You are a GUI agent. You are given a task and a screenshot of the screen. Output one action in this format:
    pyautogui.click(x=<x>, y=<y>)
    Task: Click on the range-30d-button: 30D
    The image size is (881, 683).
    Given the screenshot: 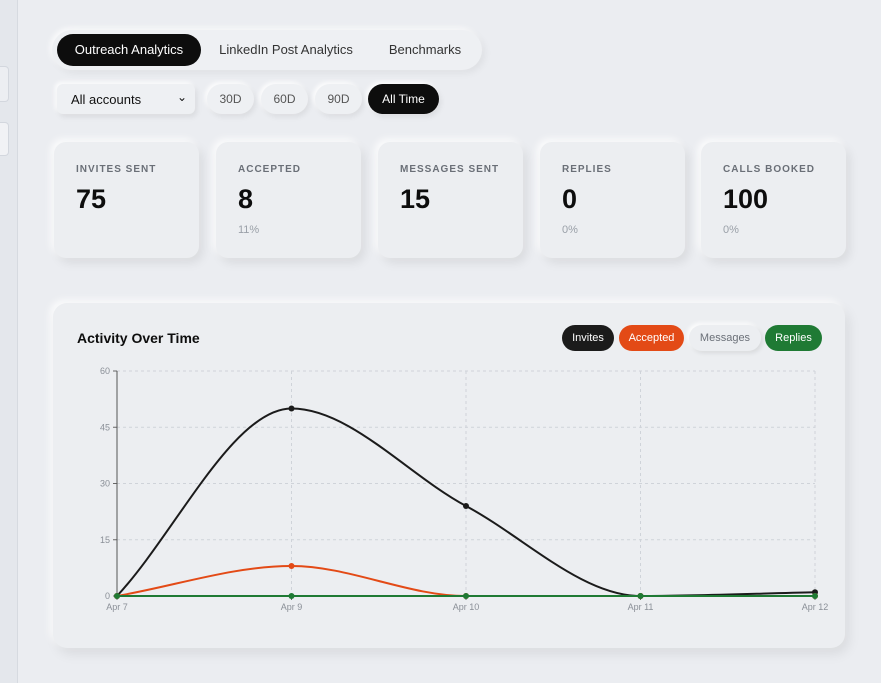 What is the action you would take?
    pyautogui.click(x=230, y=99)
    